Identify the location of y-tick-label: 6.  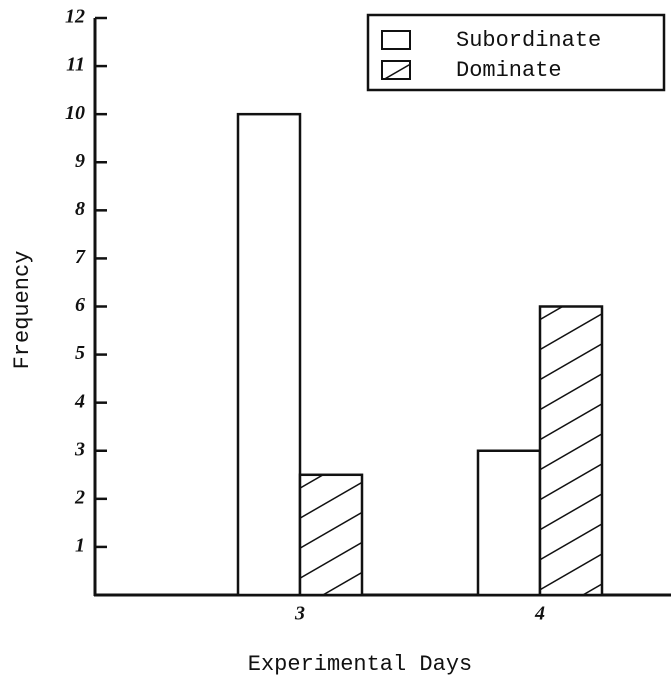
(80, 305).